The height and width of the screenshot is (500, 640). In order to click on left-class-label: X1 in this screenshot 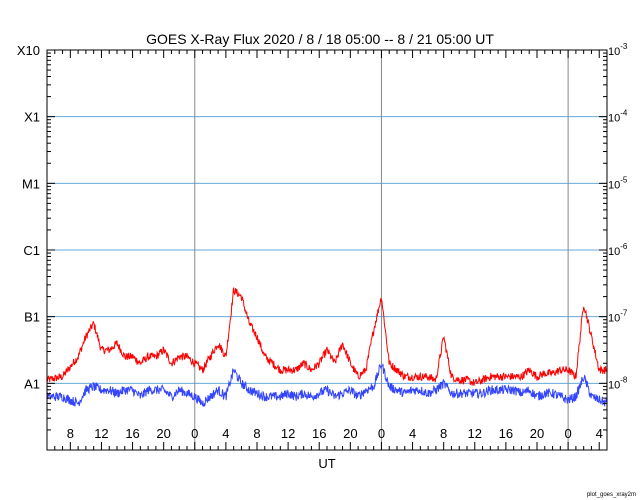, I will do `click(32, 117)`.